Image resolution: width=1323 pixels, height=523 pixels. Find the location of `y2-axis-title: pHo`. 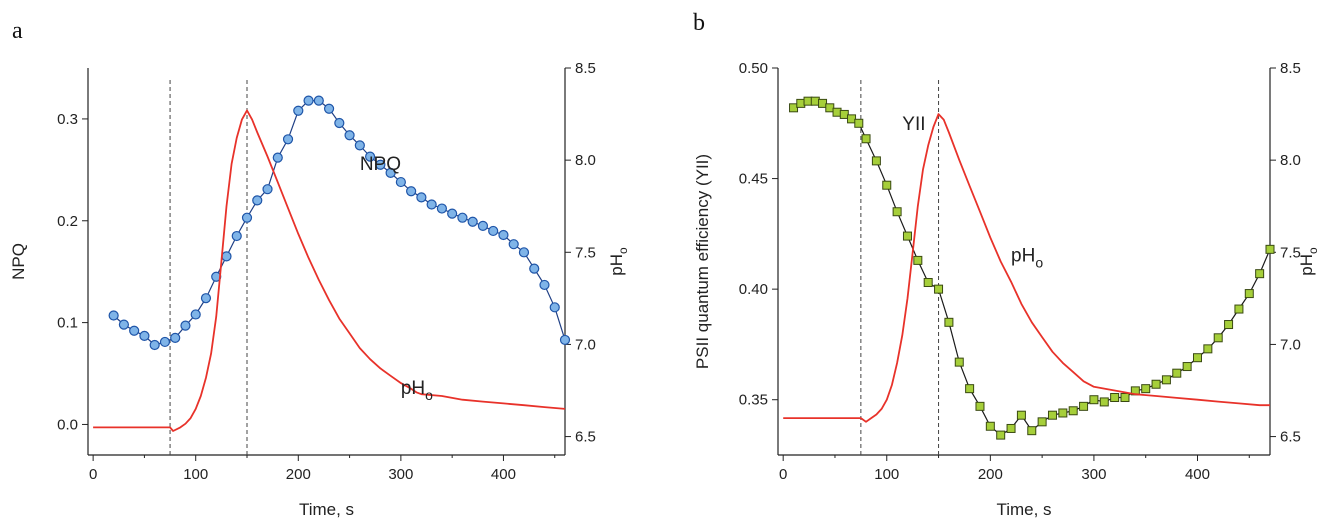

y2-axis-title: pHo is located at coordinates (618, 261).